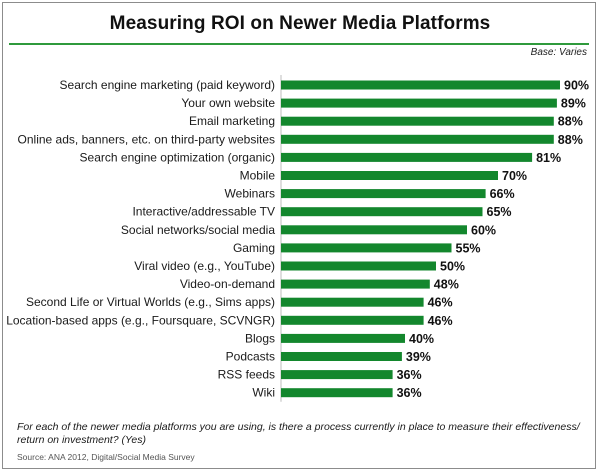 Image resolution: width=600 pixels, height=473 pixels. What do you see at coordinates (576, 86) in the screenshot?
I see `value-label: 90%` at bounding box center [576, 86].